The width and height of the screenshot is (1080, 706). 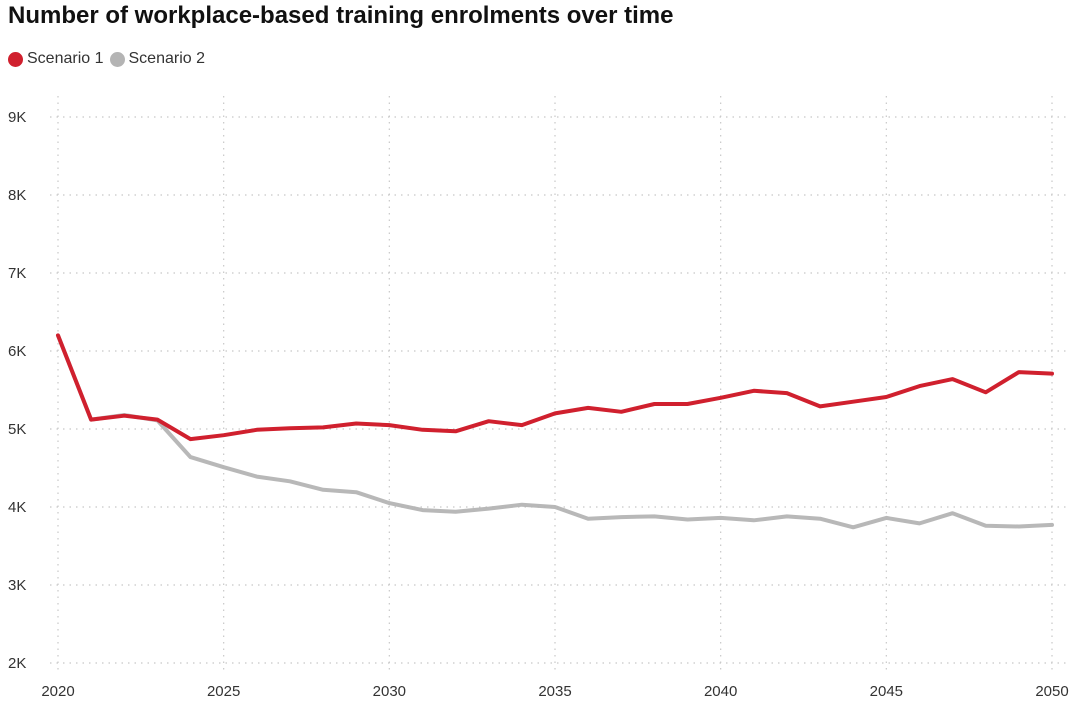 What do you see at coordinates (65, 58) in the screenshot?
I see `legend-label-scenario-1: Scenario 1` at bounding box center [65, 58].